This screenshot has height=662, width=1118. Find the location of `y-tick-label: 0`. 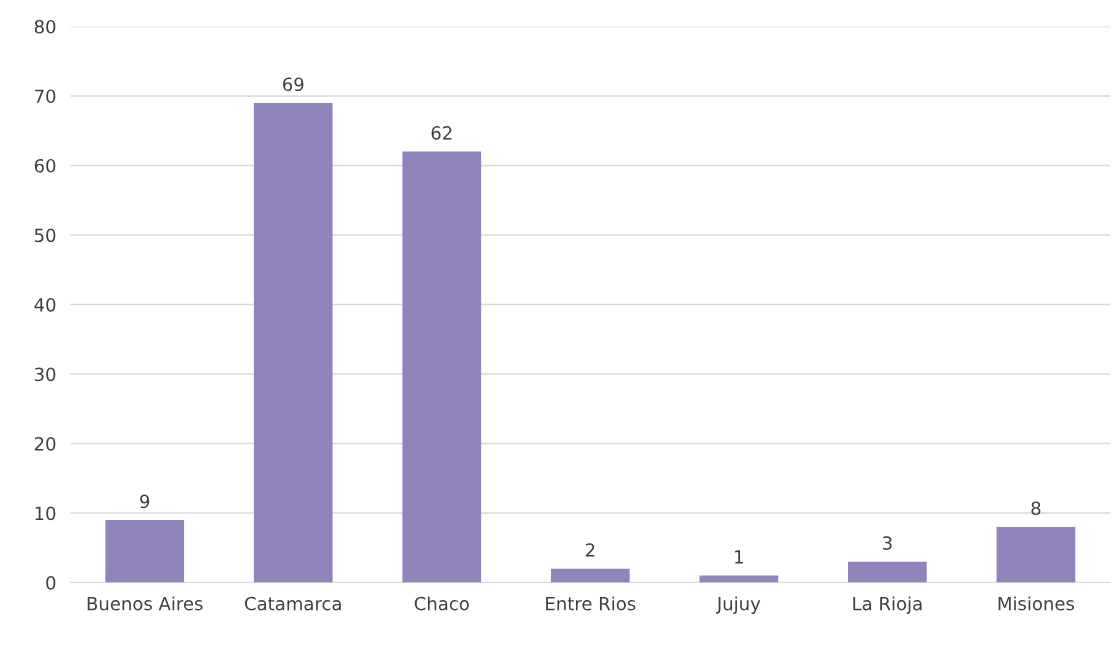

y-tick-label: 0 is located at coordinates (51, 583).